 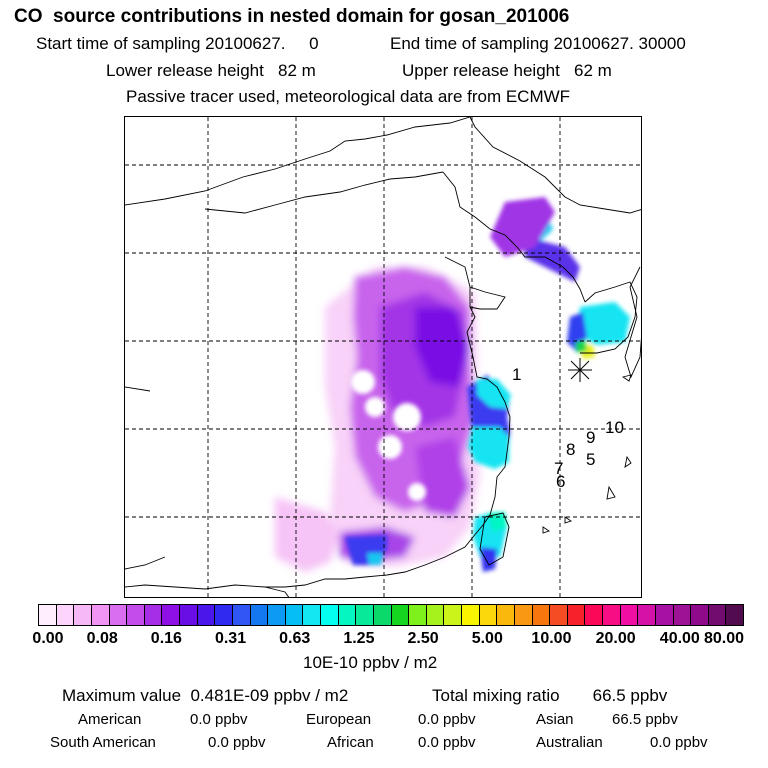 I want to click on violet-north, so click(x=522, y=227).